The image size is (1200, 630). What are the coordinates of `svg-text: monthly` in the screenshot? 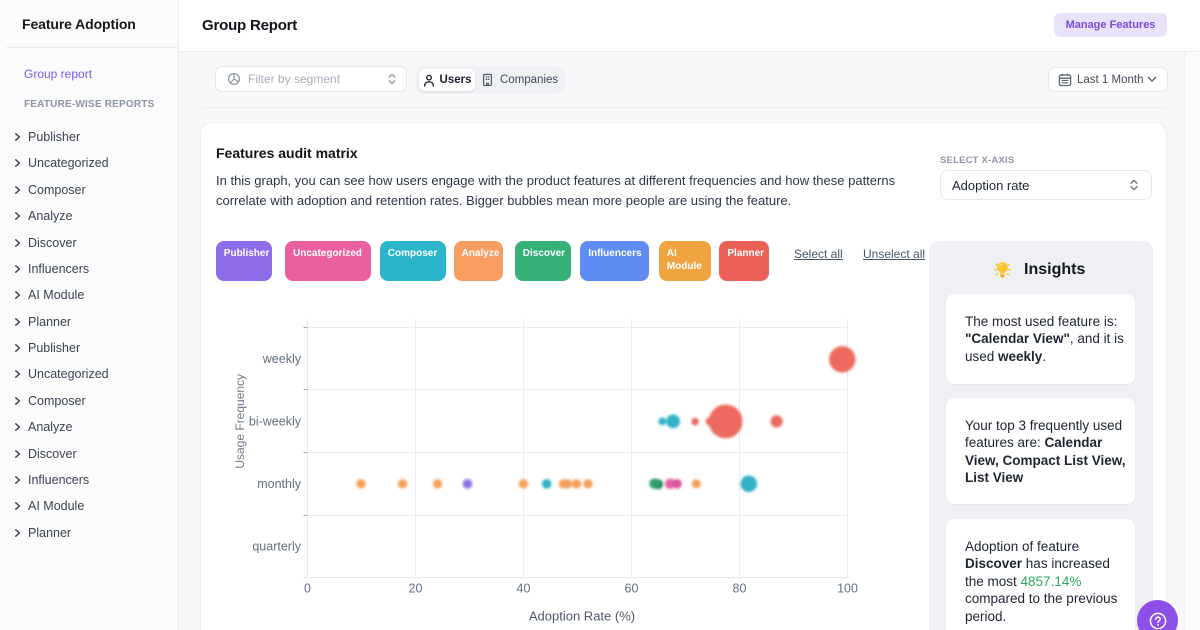 It's located at (279, 484).